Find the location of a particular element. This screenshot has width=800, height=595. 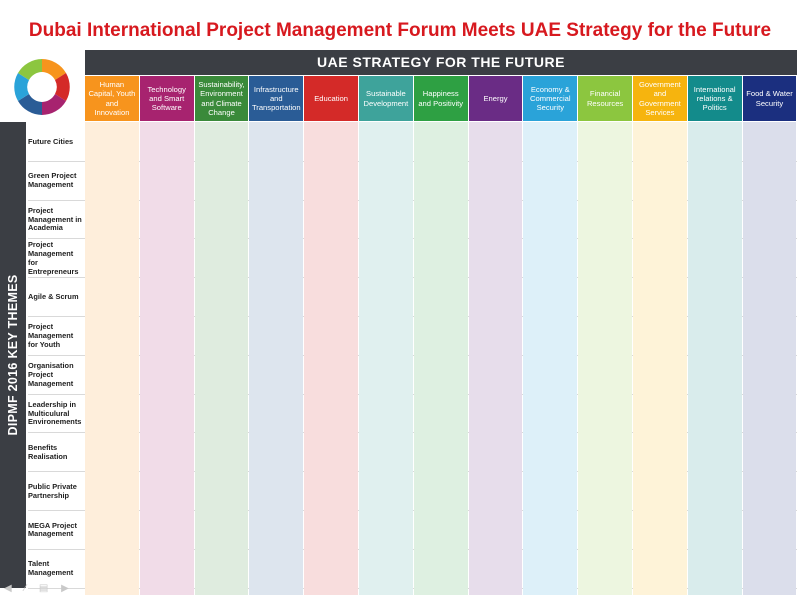

column-header: International relations & Politics is located at coordinates (714, 98).